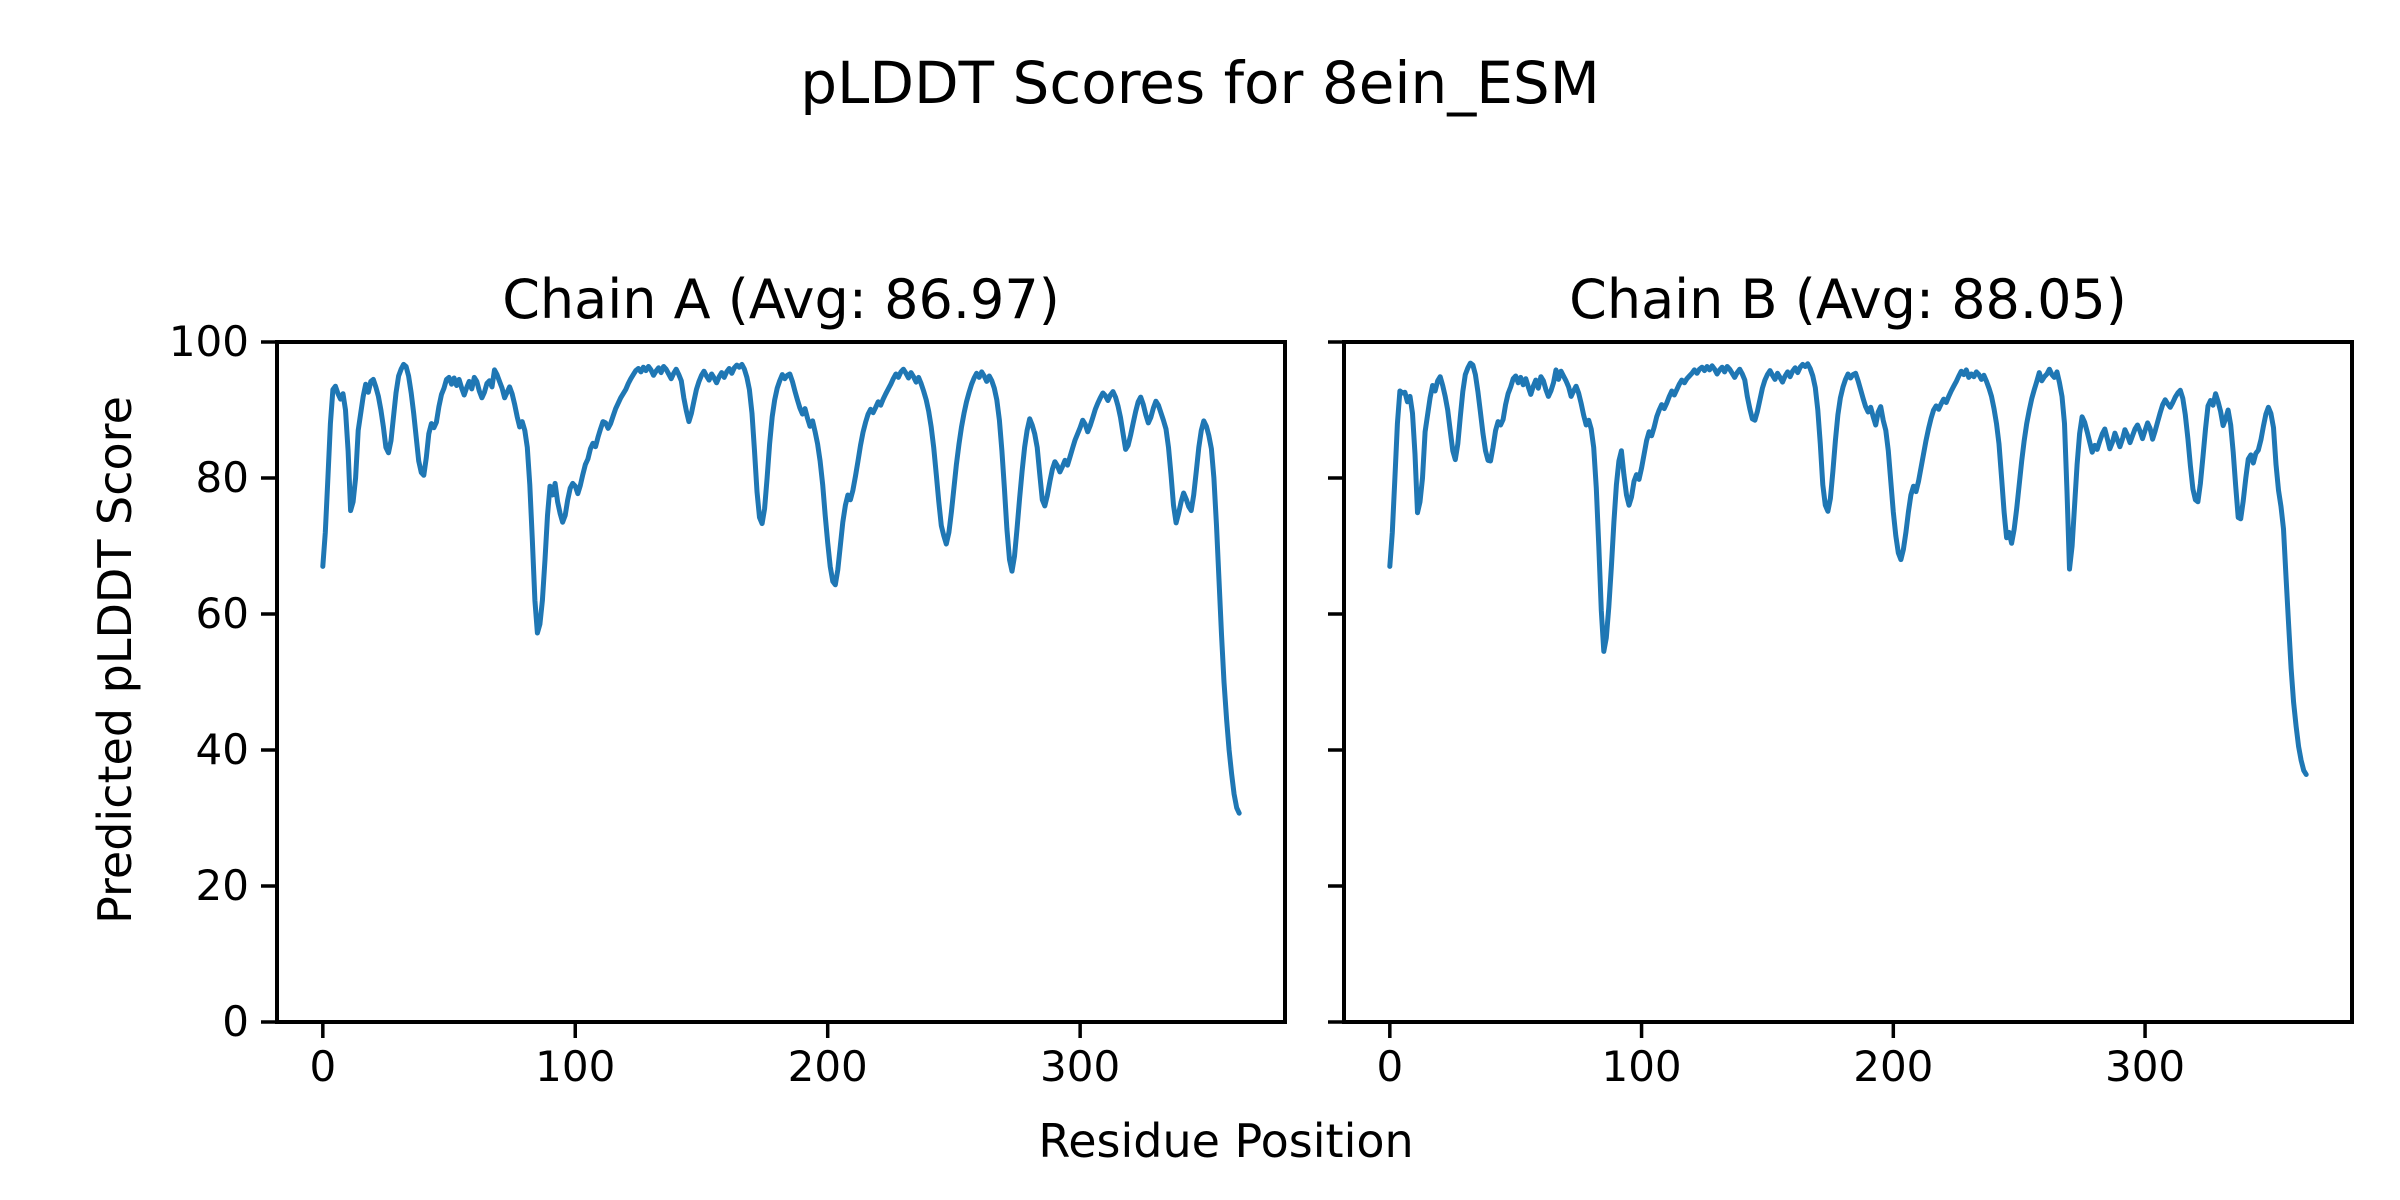 This screenshot has width=2400, height=1200. Describe the element at coordinates (208, 341) in the screenshot. I see `y-tick-label: 100` at that location.